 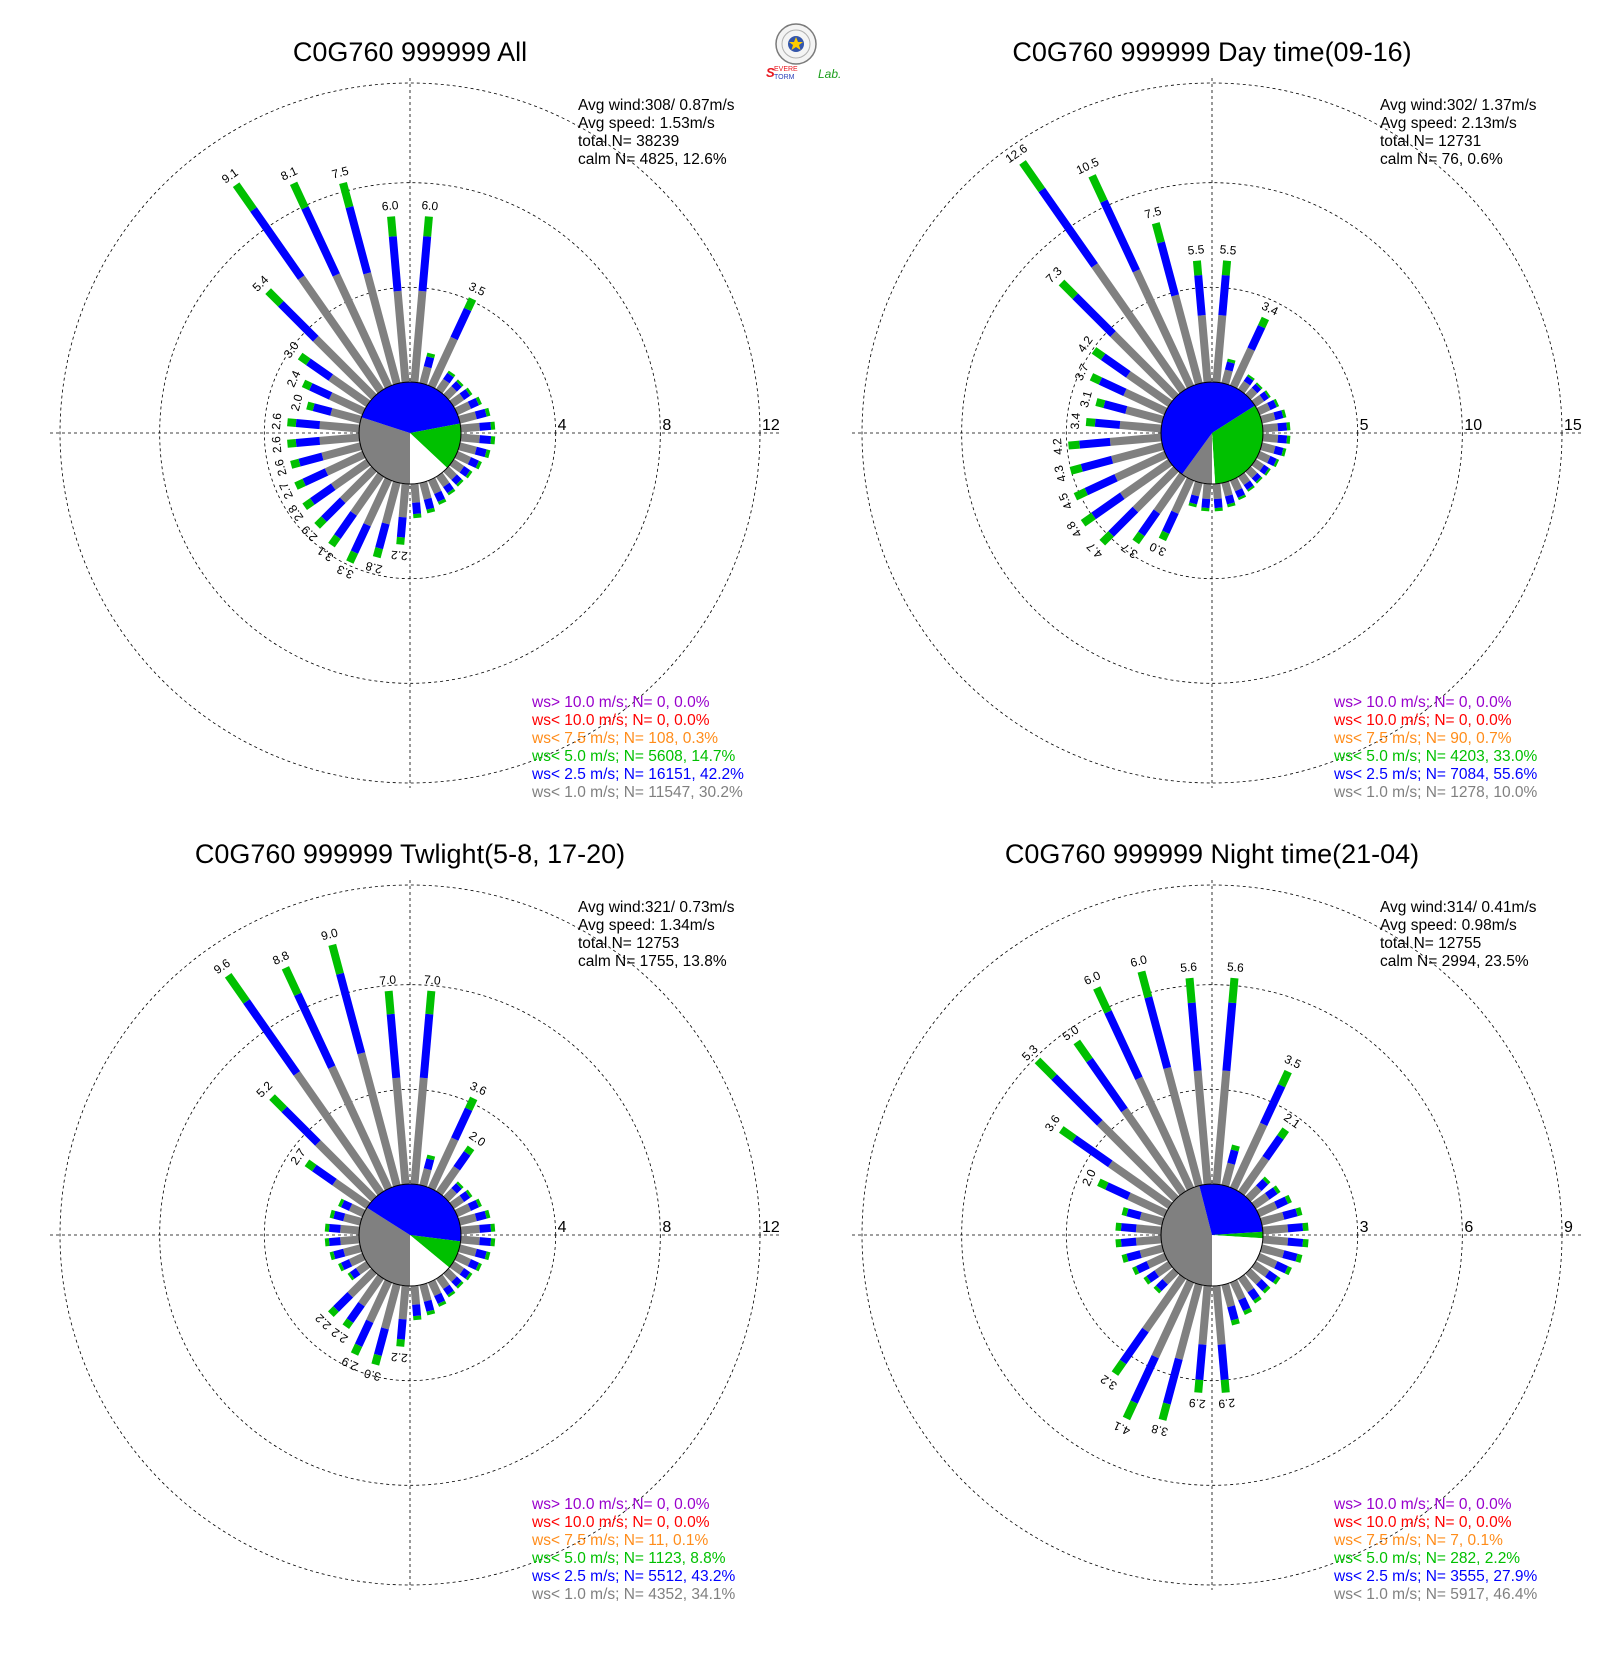 What do you see at coordinates (372, 1375) in the screenshot?
I see `bar-value-label: 3.0` at bounding box center [372, 1375].